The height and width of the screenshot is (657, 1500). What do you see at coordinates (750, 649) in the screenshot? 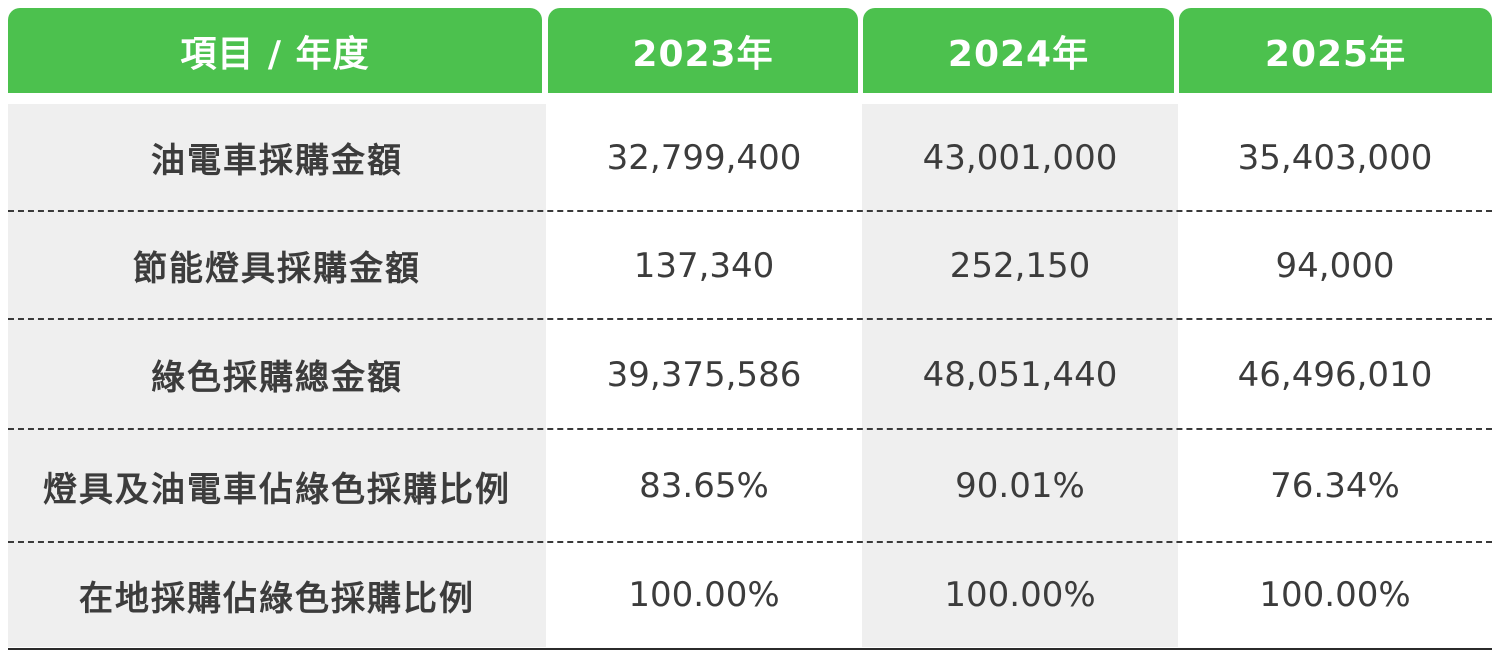
I see `table-bottom-border` at bounding box center [750, 649].